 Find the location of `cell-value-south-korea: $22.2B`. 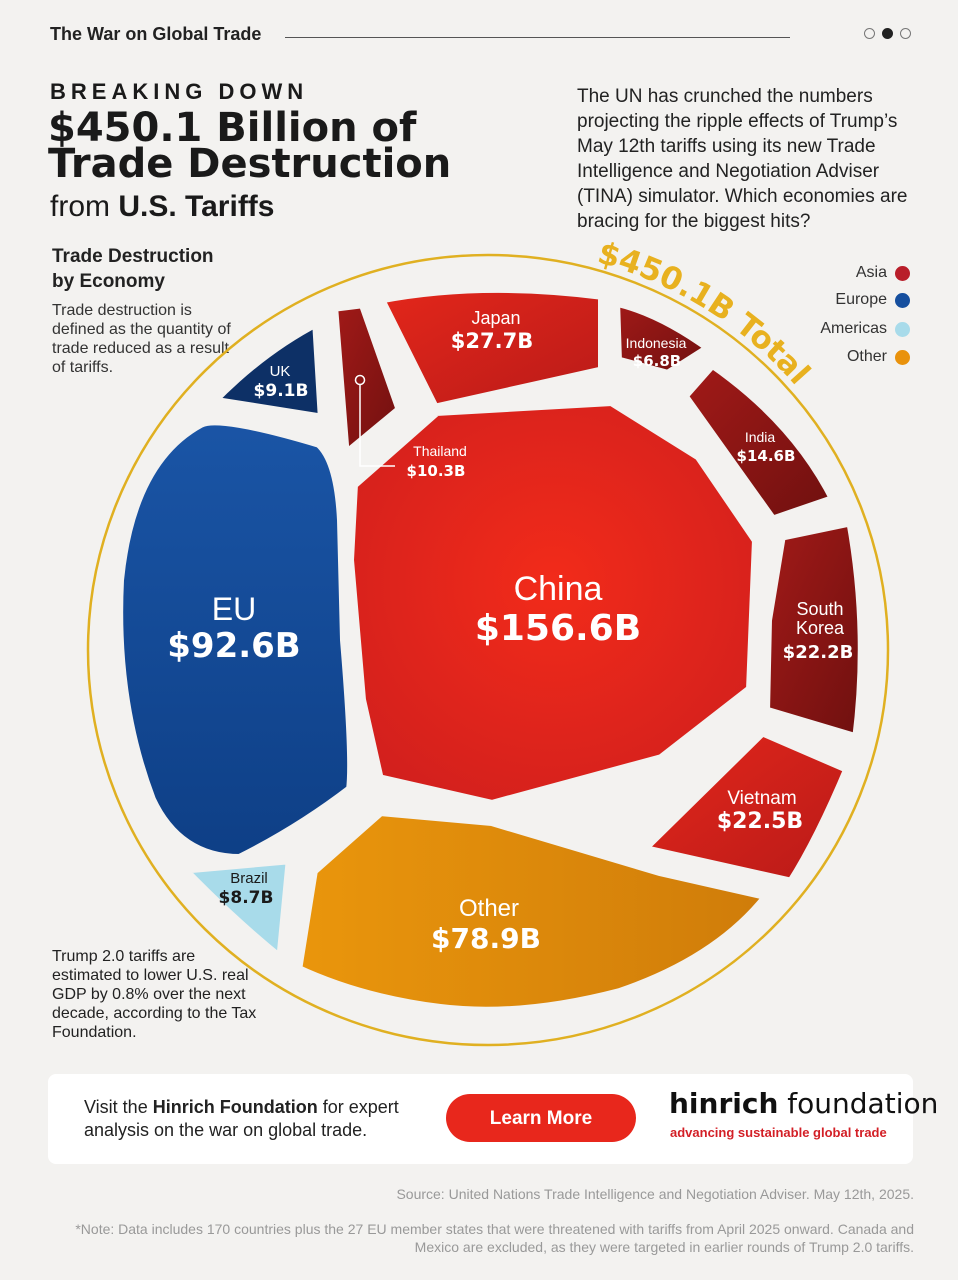

cell-value-south-korea: $22.2B is located at coordinates (818, 652).